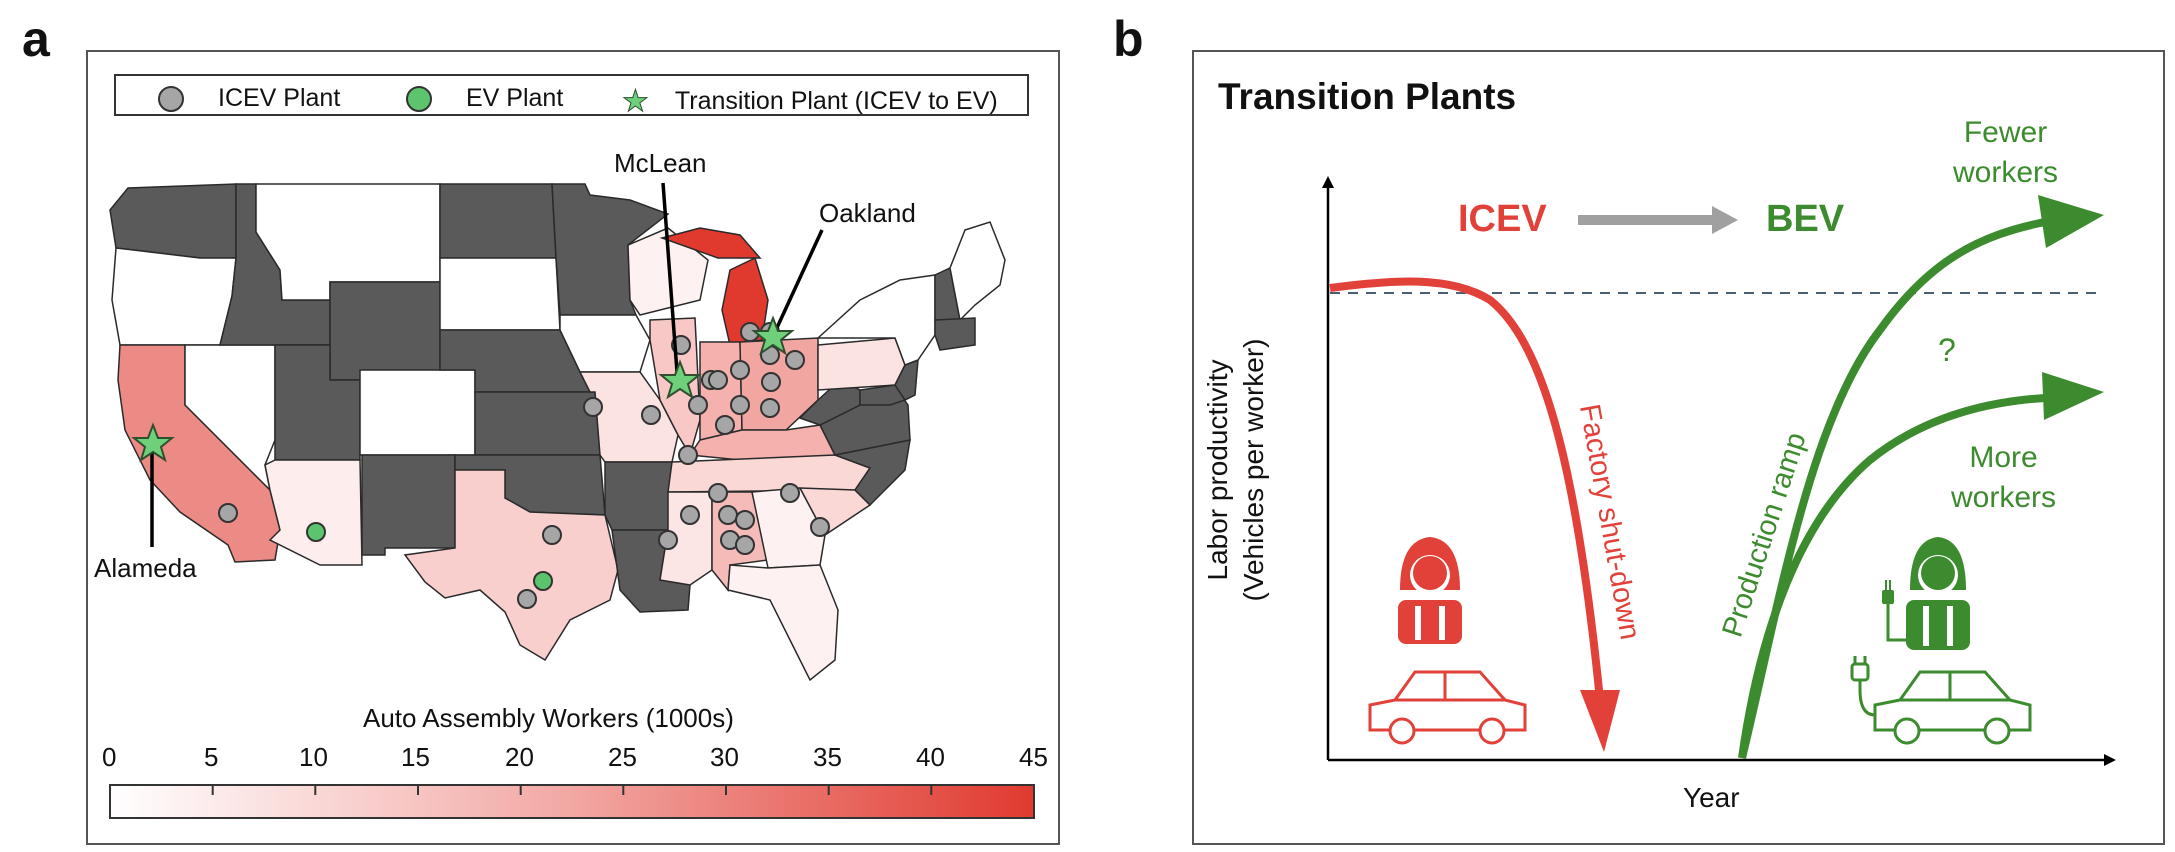 This screenshot has width=2175, height=852. I want to click on shutdown-arrowhead, so click(1600, 721).